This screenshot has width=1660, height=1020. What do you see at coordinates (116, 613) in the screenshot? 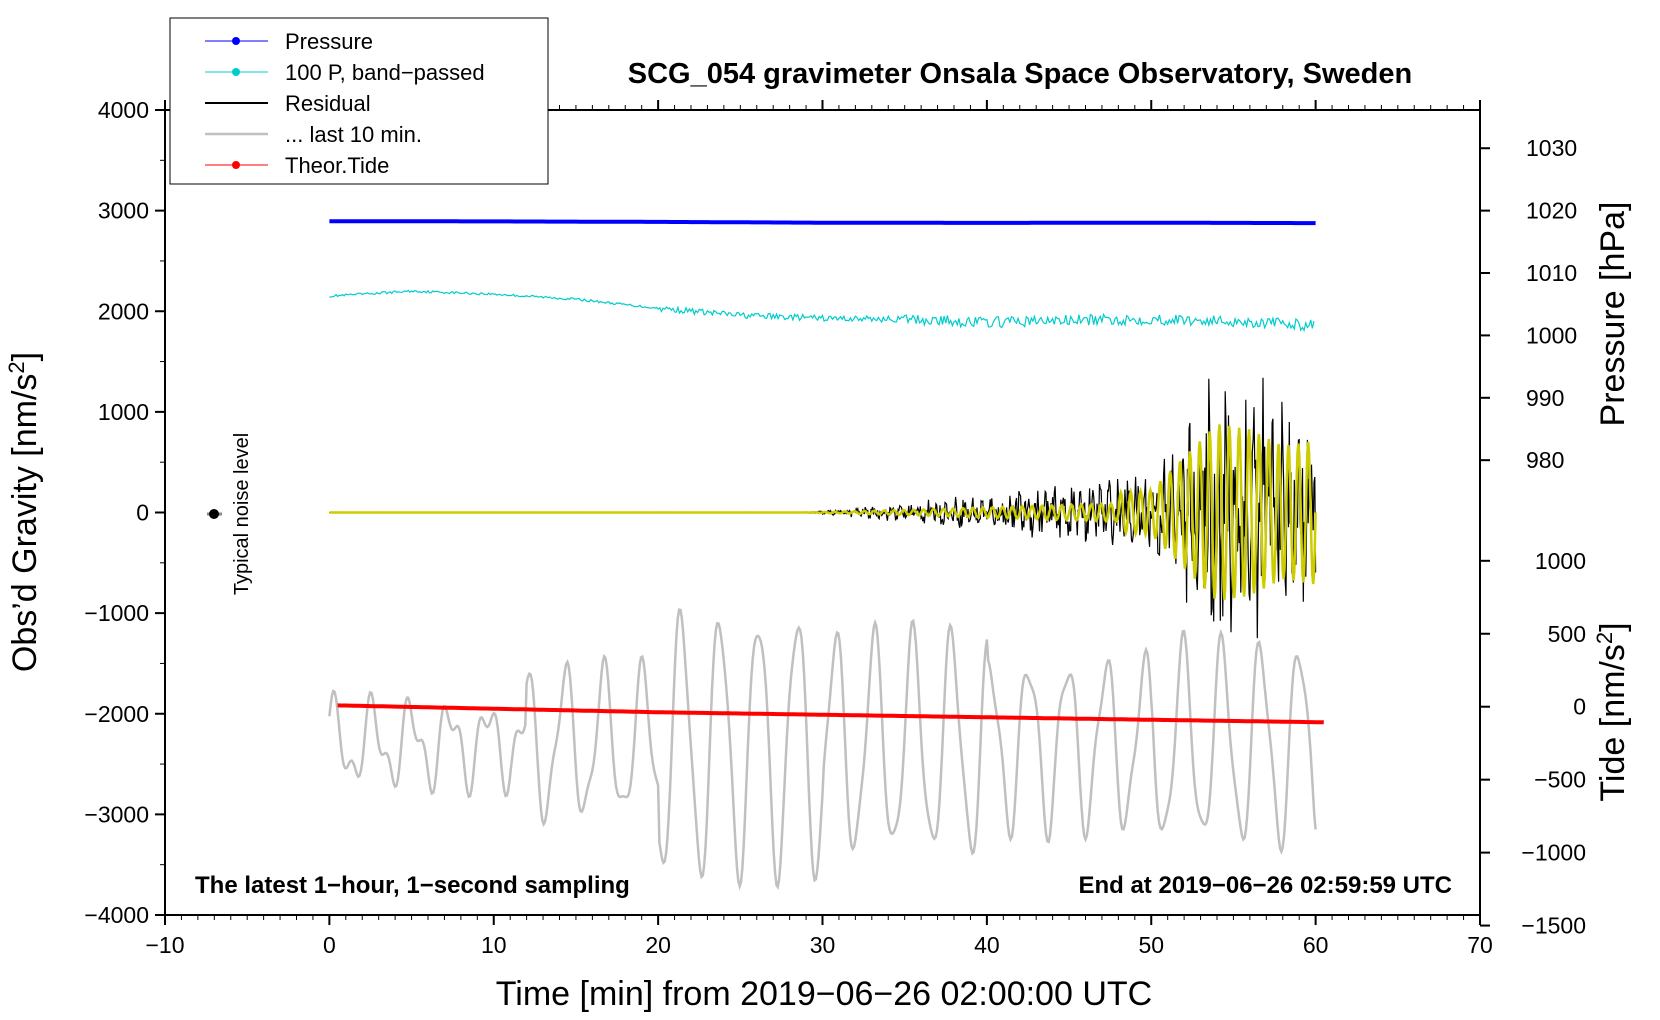
I see `y-left-tick-label: −1000` at bounding box center [116, 613].